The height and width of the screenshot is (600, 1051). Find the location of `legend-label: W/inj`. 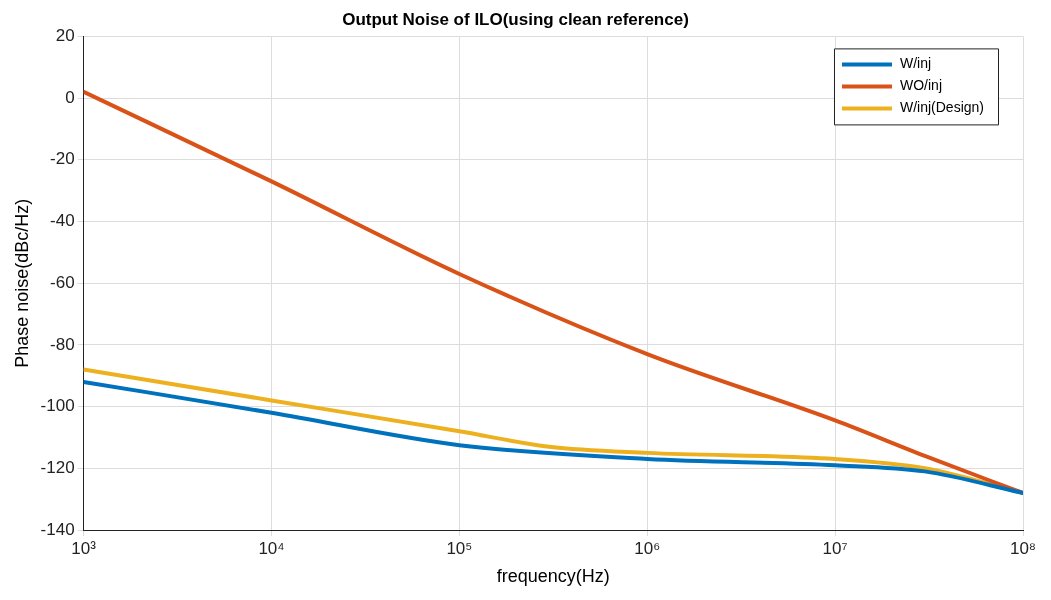

legend-label: W/inj is located at coordinates (915, 63).